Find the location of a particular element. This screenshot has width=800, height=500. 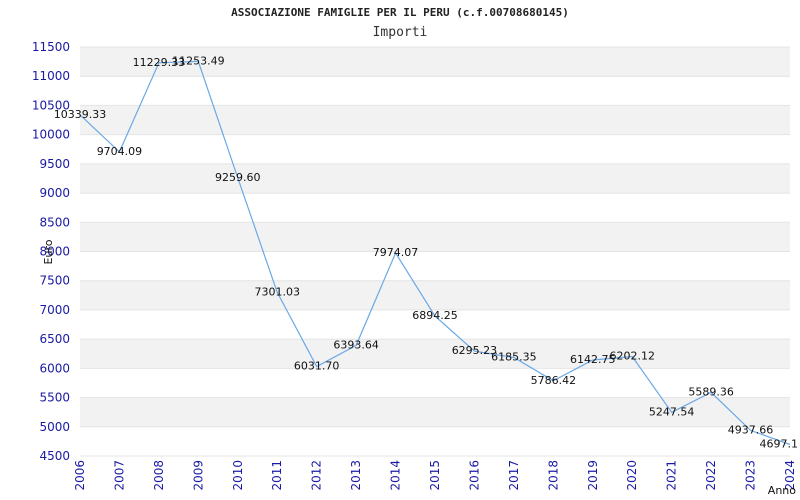

y-tick-label: 9500 is located at coordinates (54, 164).